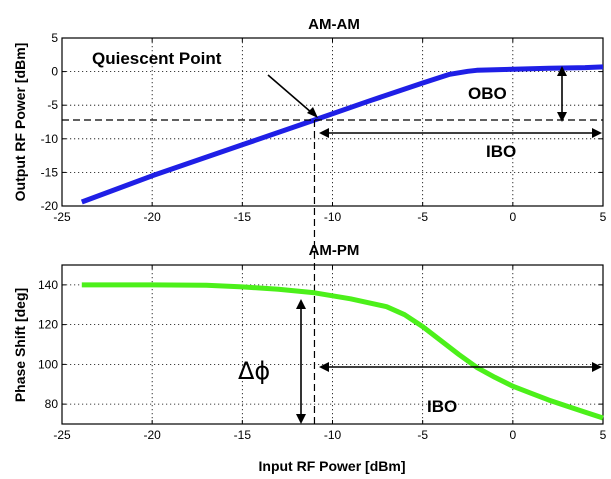  What do you see at coordinates (157, 58) in the screenshot?
I see `quiescent-point-label: Quiescent Point` at bounding box center [157, 58].